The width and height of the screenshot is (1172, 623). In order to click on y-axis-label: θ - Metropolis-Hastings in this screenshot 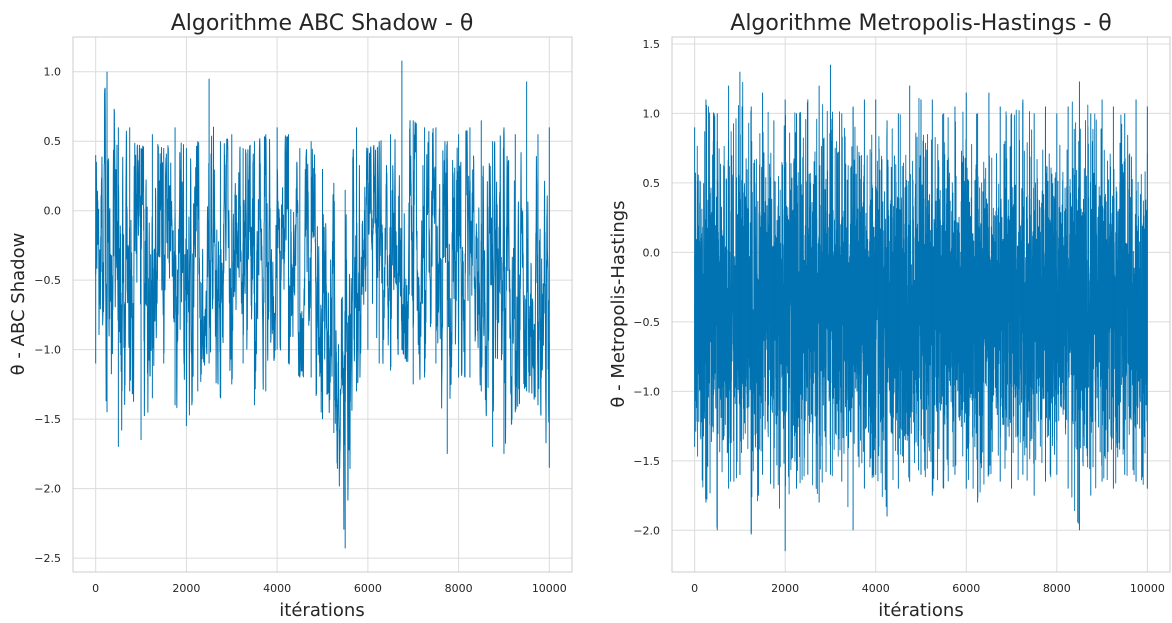, I will do `click(618, 303)`.